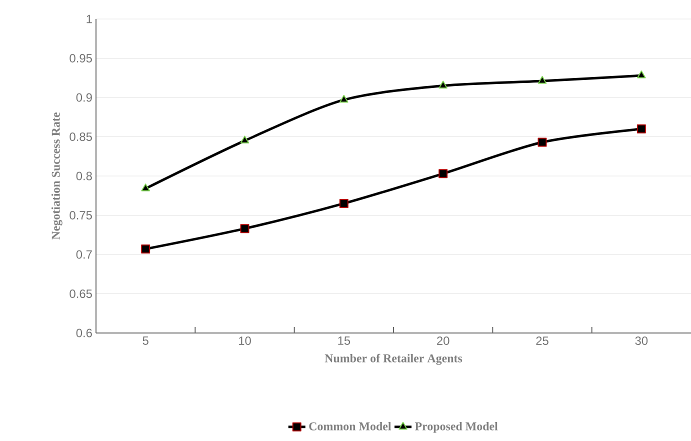  Describe the element at coordinates (56, 176) in the screenshot. I see `y-axis-title: Negotiation Success Rate` at that location.